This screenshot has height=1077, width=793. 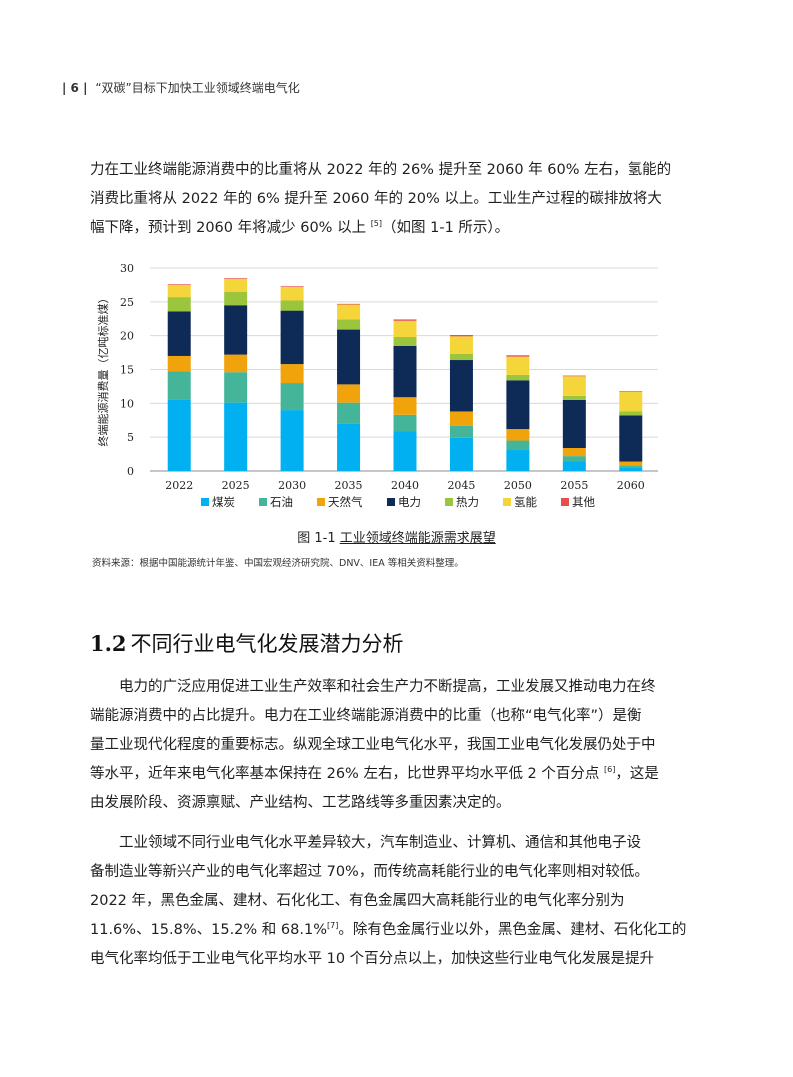 What do you see at coordinates (525, 502) in the screenshot?
I see `legend-label: 氢能` at bounding box center [525, 502].